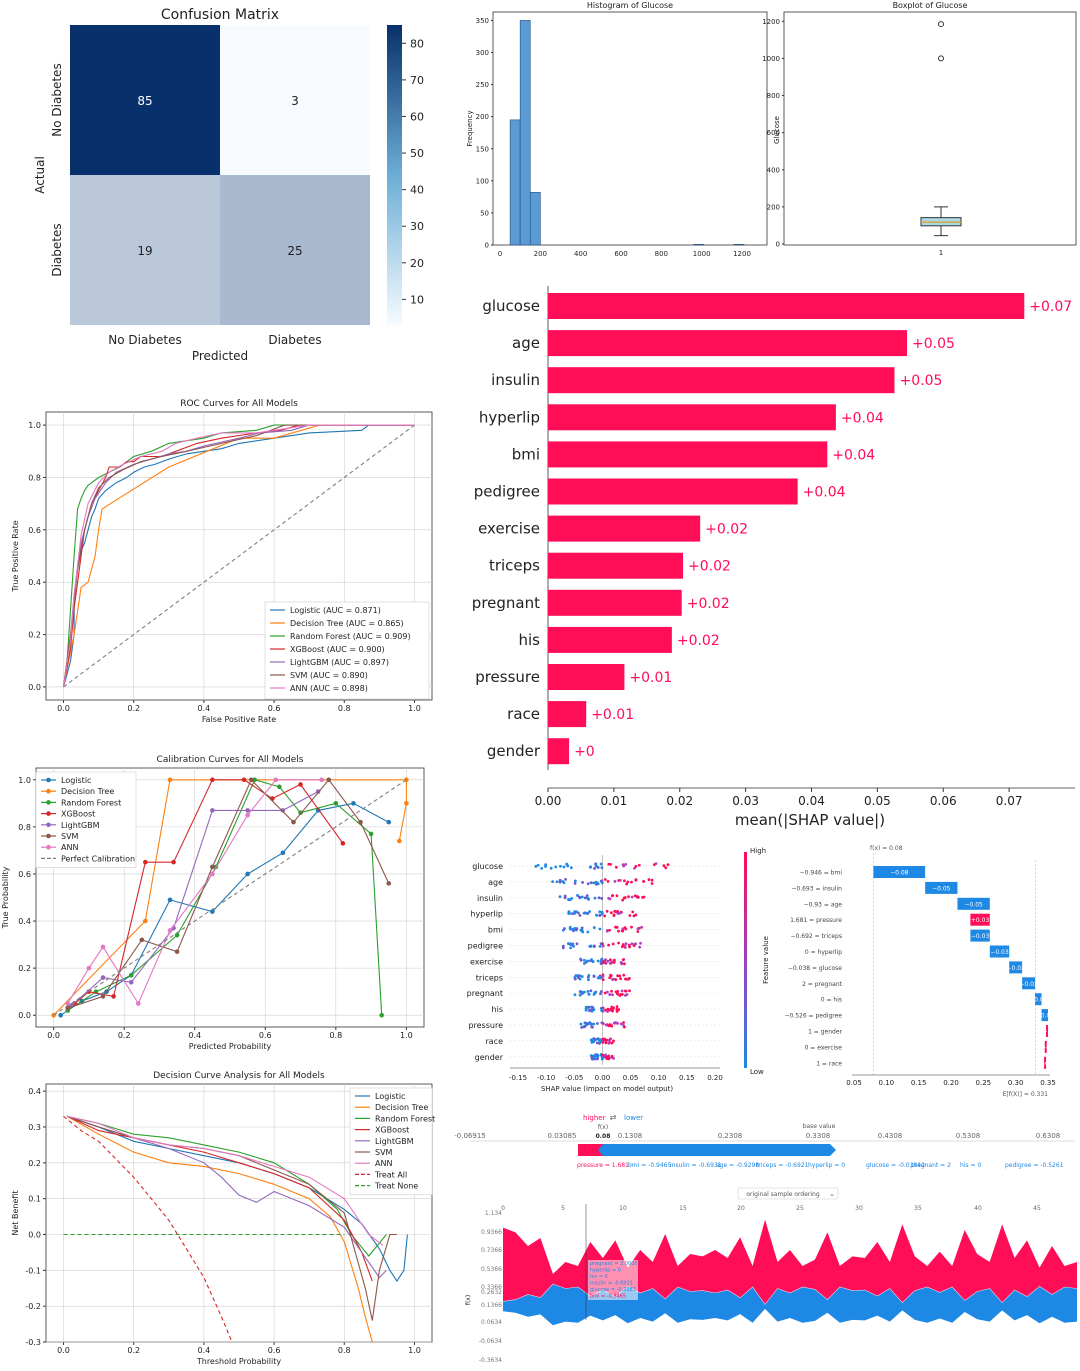 The height and width of the screenshot is (1371, 1080). What do you see at coordinates (886, 848) in the screenshot?
I see `fx-label: f(x) = 0.08` at bounding box center [886, 848].